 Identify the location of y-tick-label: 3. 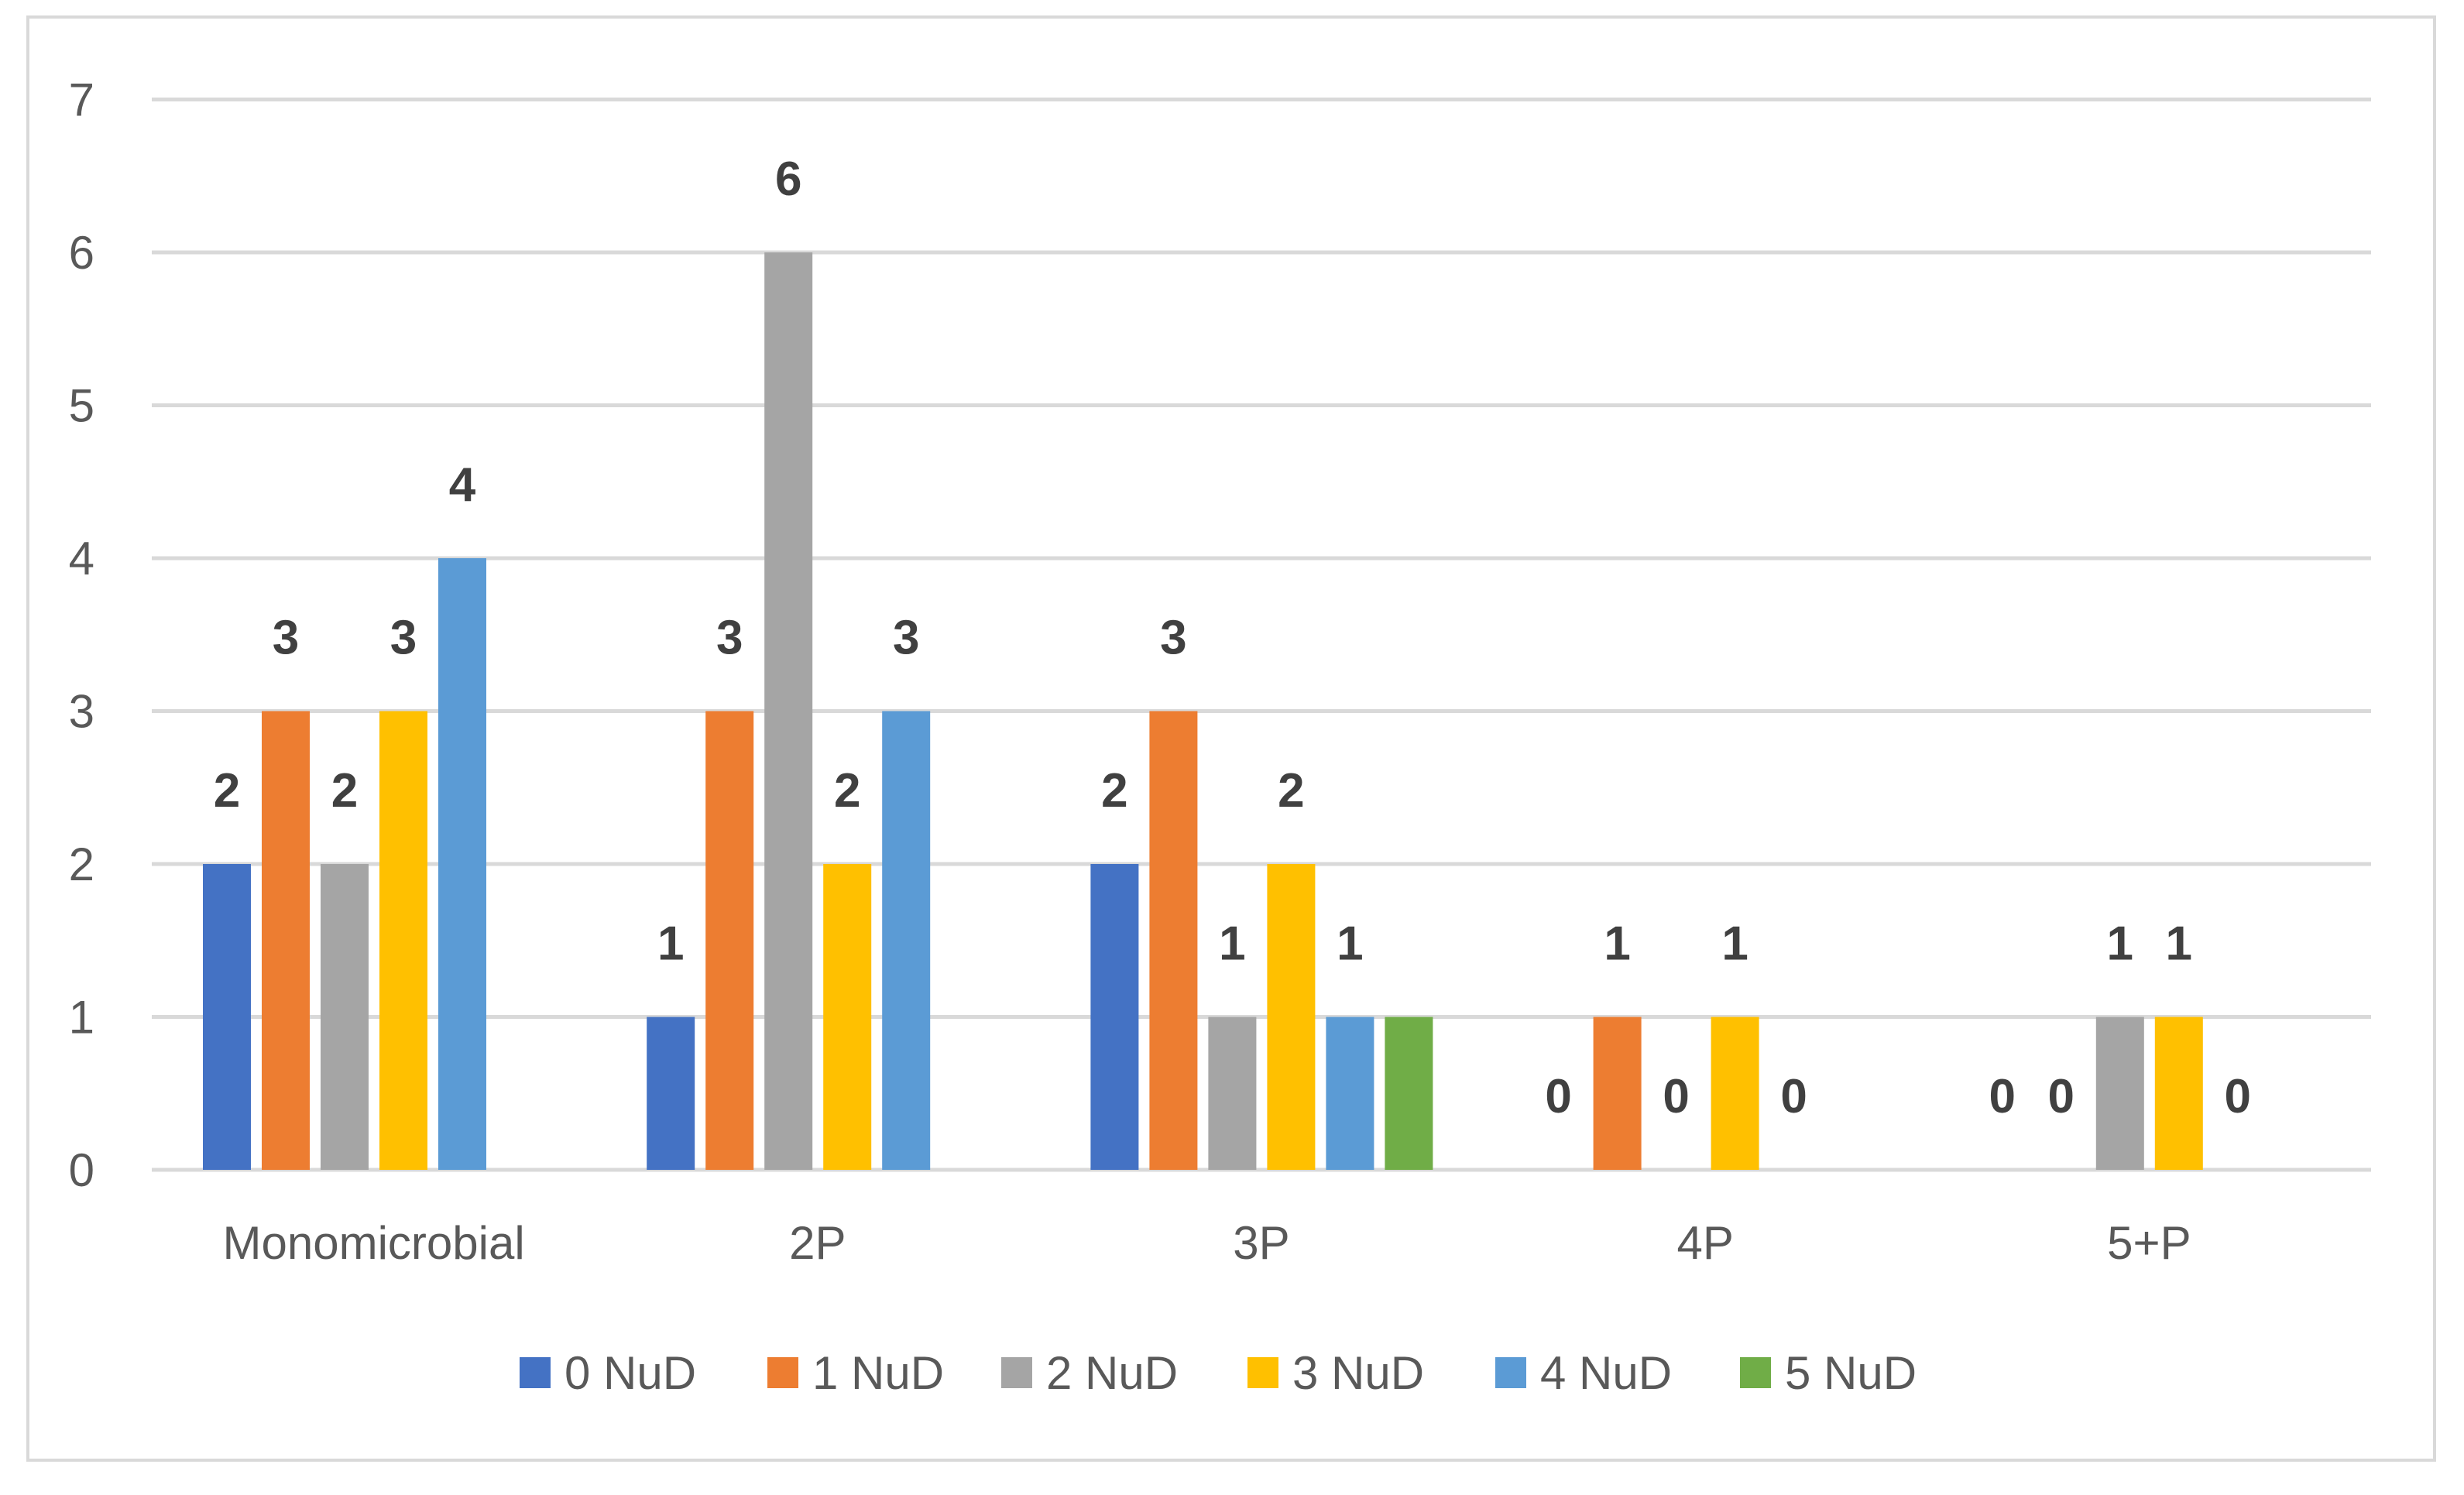
(81, 712).